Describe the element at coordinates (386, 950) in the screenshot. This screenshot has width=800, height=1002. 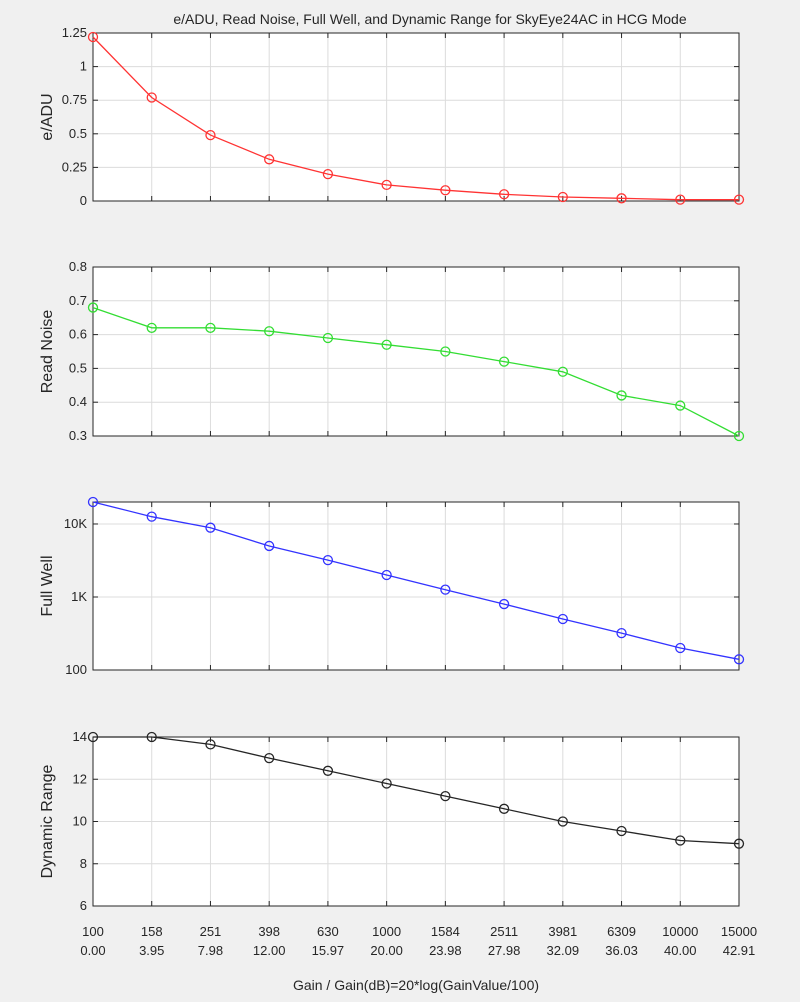
I see `x-tick-label-db: 20.00` at that location.